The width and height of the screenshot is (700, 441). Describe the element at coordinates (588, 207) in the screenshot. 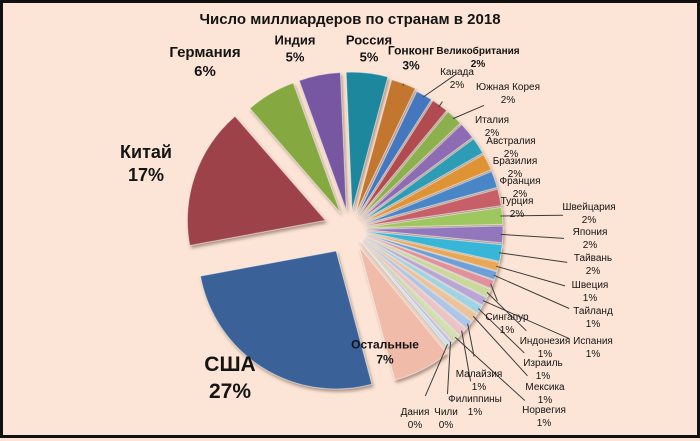

I see `slice-name: Швейцария` at that location.